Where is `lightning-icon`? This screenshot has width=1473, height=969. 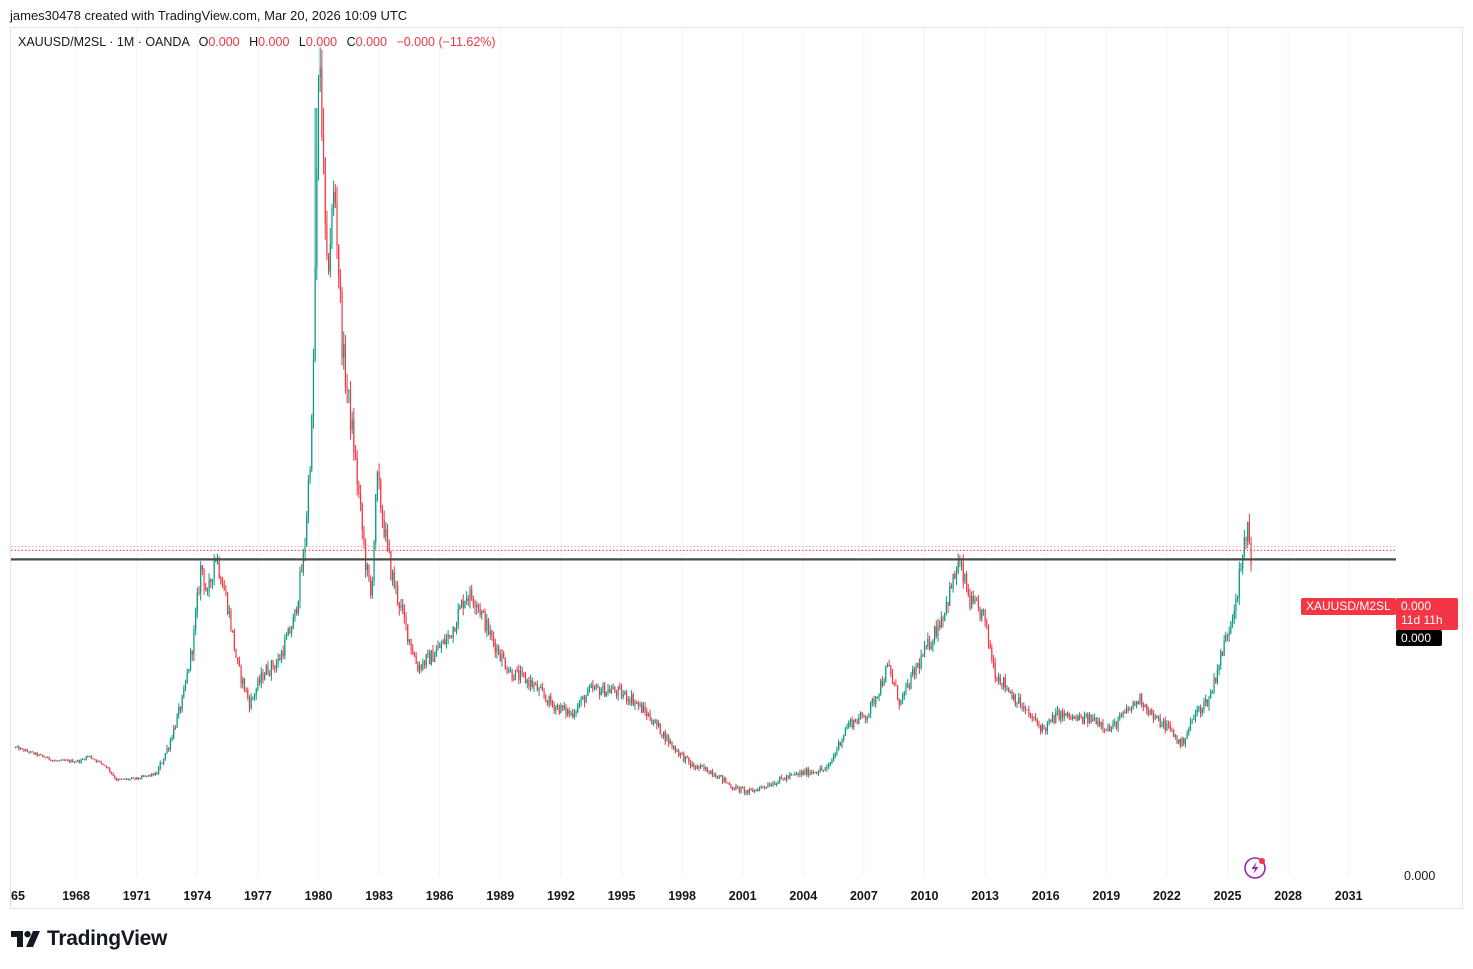
lightning-icon is located at coordinates (1255, 868).